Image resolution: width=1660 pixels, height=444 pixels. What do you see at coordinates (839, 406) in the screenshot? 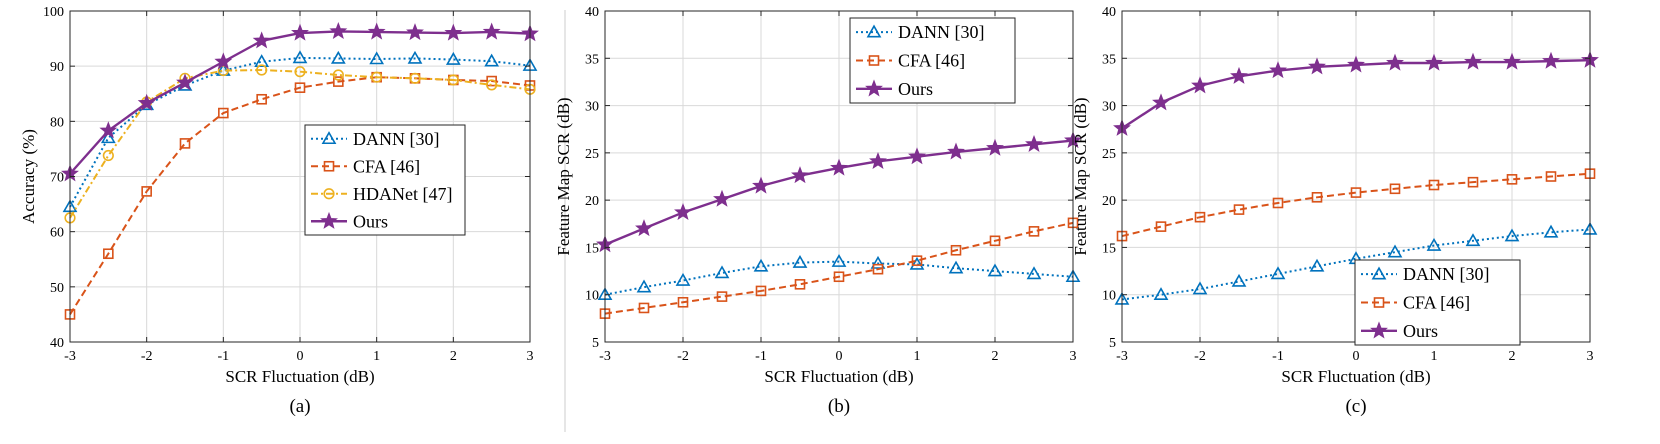
I see `panel-caption: (b)` at bounding box center [839, 406].